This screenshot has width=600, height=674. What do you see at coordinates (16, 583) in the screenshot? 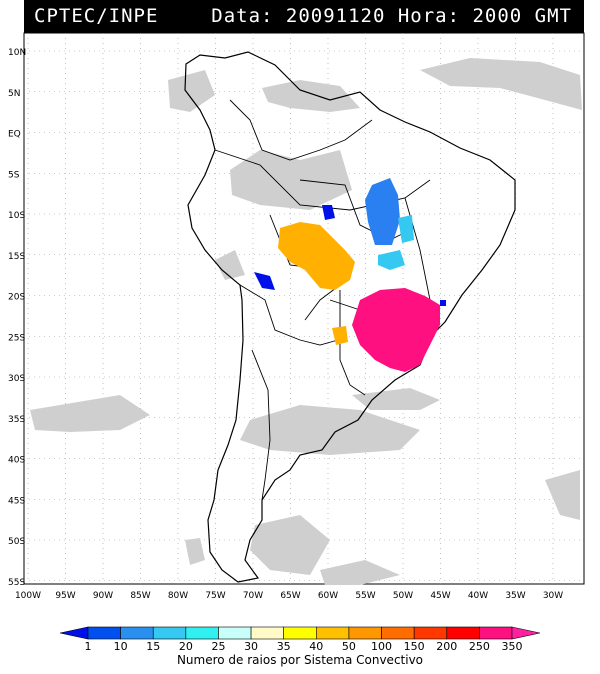
I see `lat-label: 55S` at bounding box center [16, 583].